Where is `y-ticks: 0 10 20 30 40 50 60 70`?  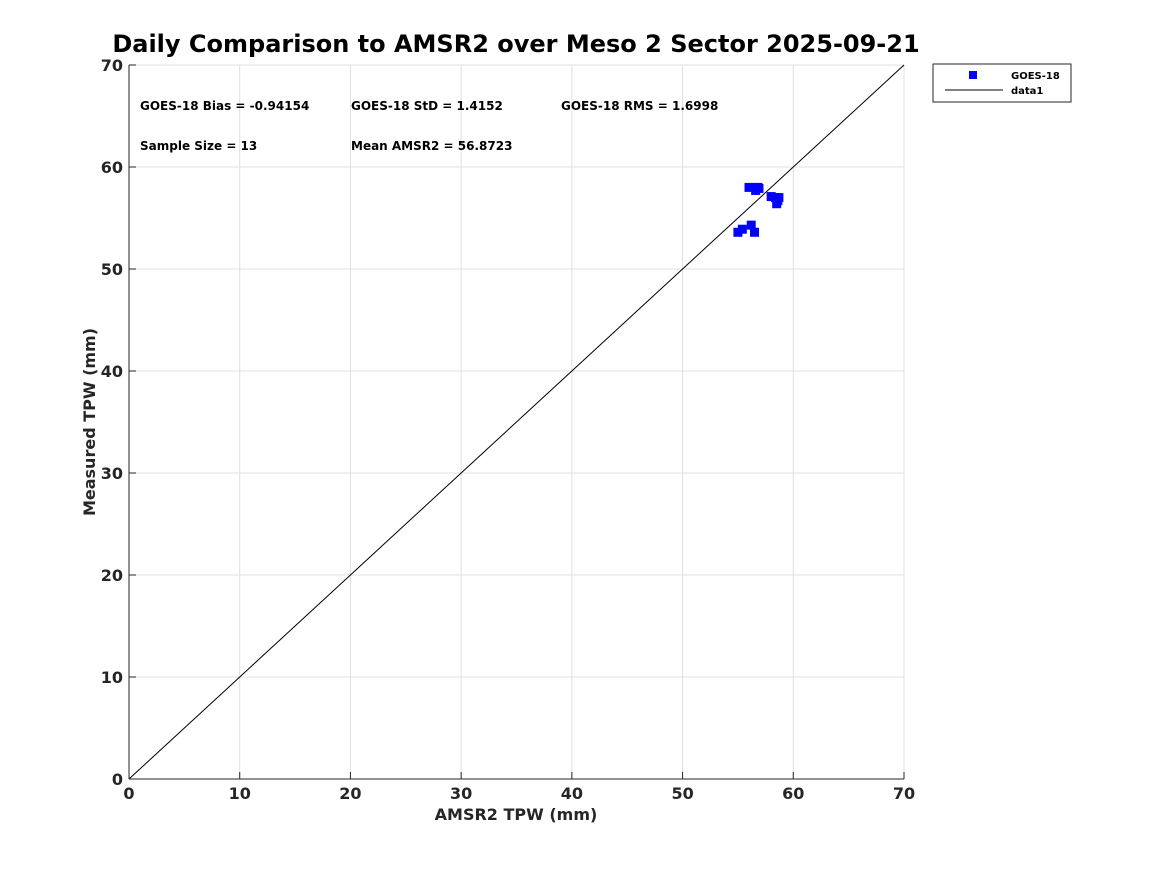
y-ticks: 0 10 20 30 40 50 60 70 is located at coordinates (118, 422).